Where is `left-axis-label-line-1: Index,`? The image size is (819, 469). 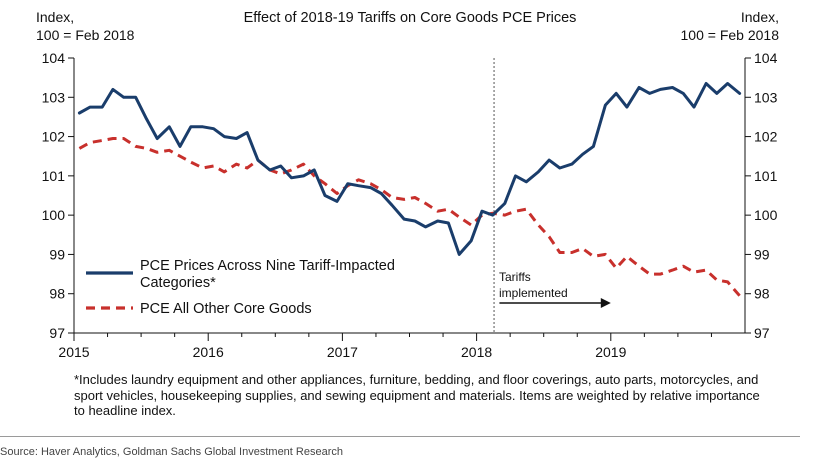
left-axis-label-line-1: Index, is located at coordinates (55, 17).